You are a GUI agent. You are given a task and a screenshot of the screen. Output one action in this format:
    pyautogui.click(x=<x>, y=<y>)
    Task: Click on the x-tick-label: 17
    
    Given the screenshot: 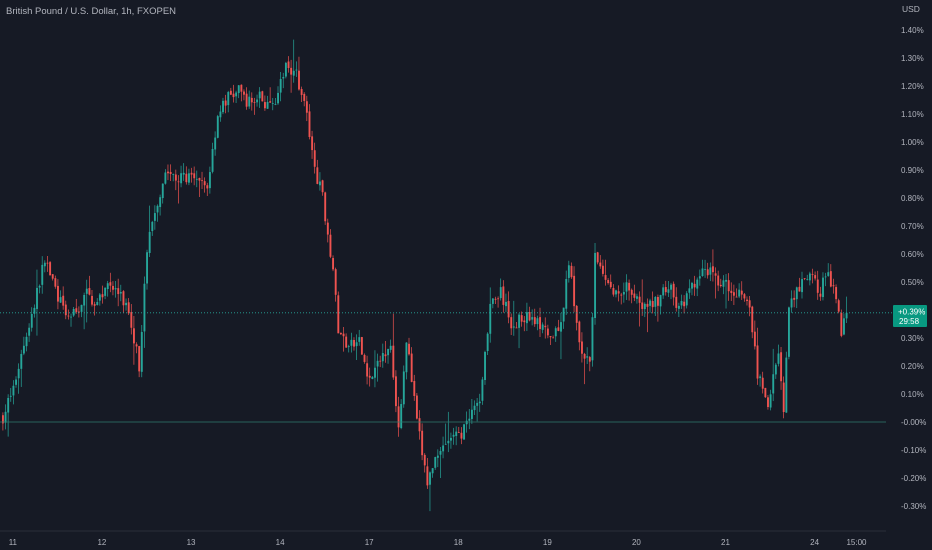 What is the action you would take?
    pyautogui.click(x=369, y=542)
    